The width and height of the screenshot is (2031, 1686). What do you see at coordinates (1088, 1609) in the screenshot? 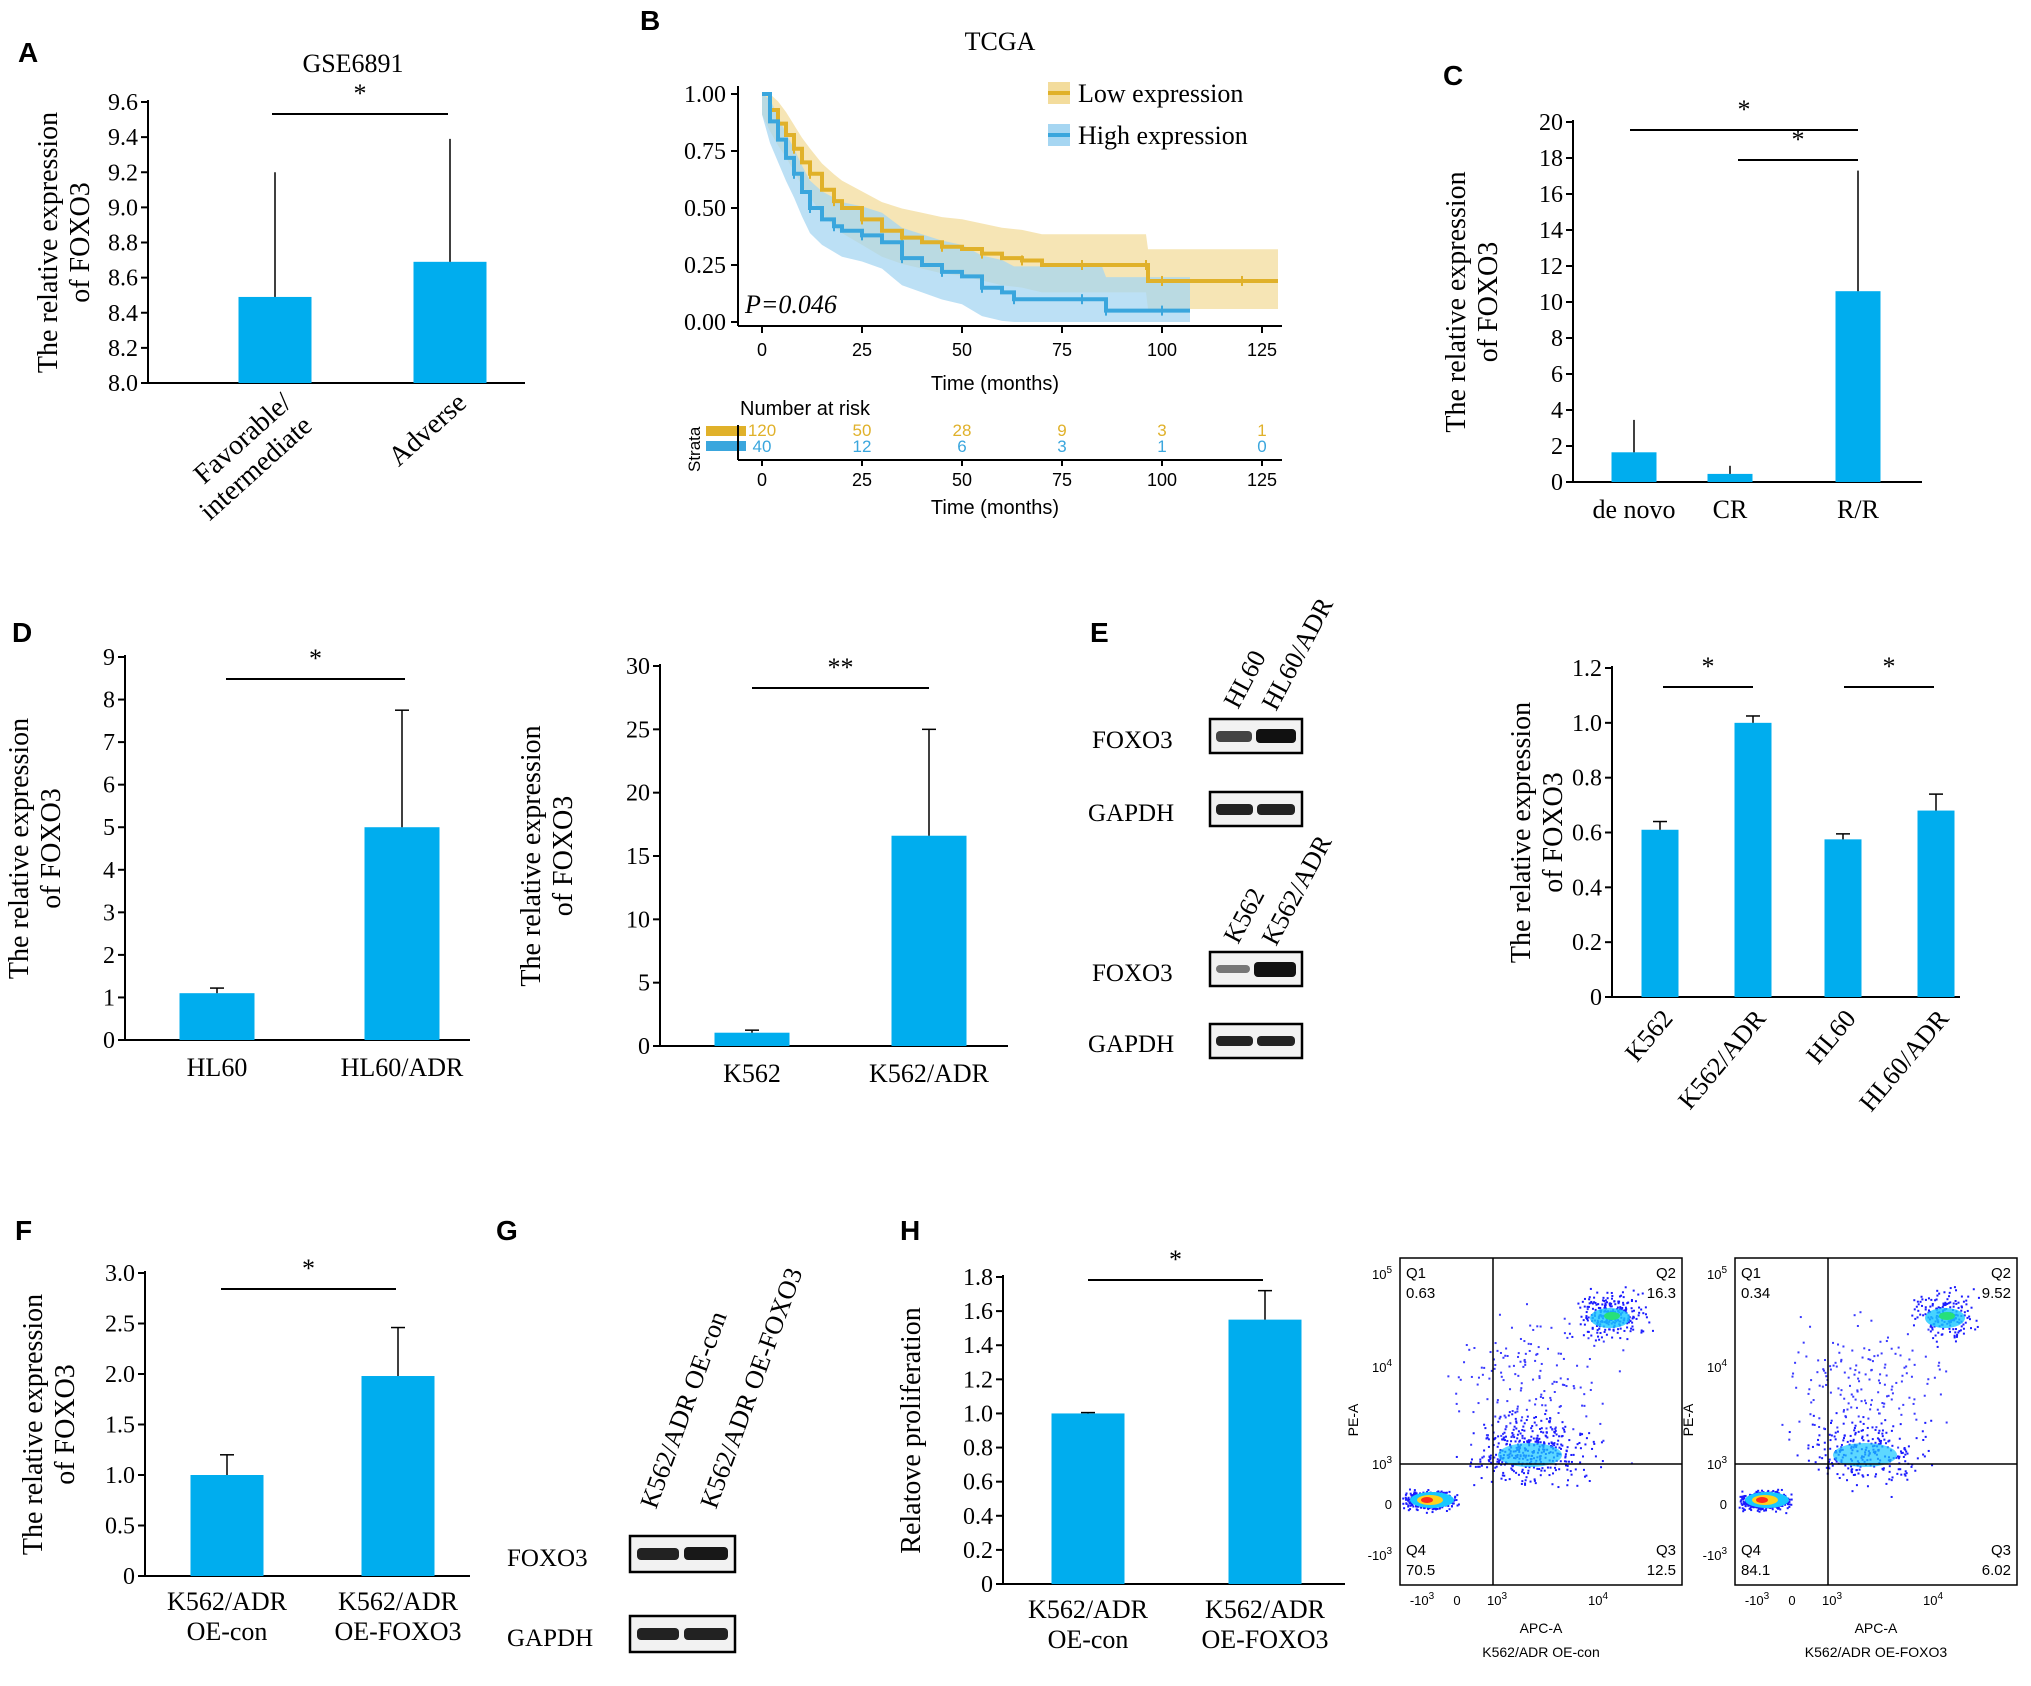
I see `x-tick-label-line: K562/ADR` at bounding box center [1088, 1609].